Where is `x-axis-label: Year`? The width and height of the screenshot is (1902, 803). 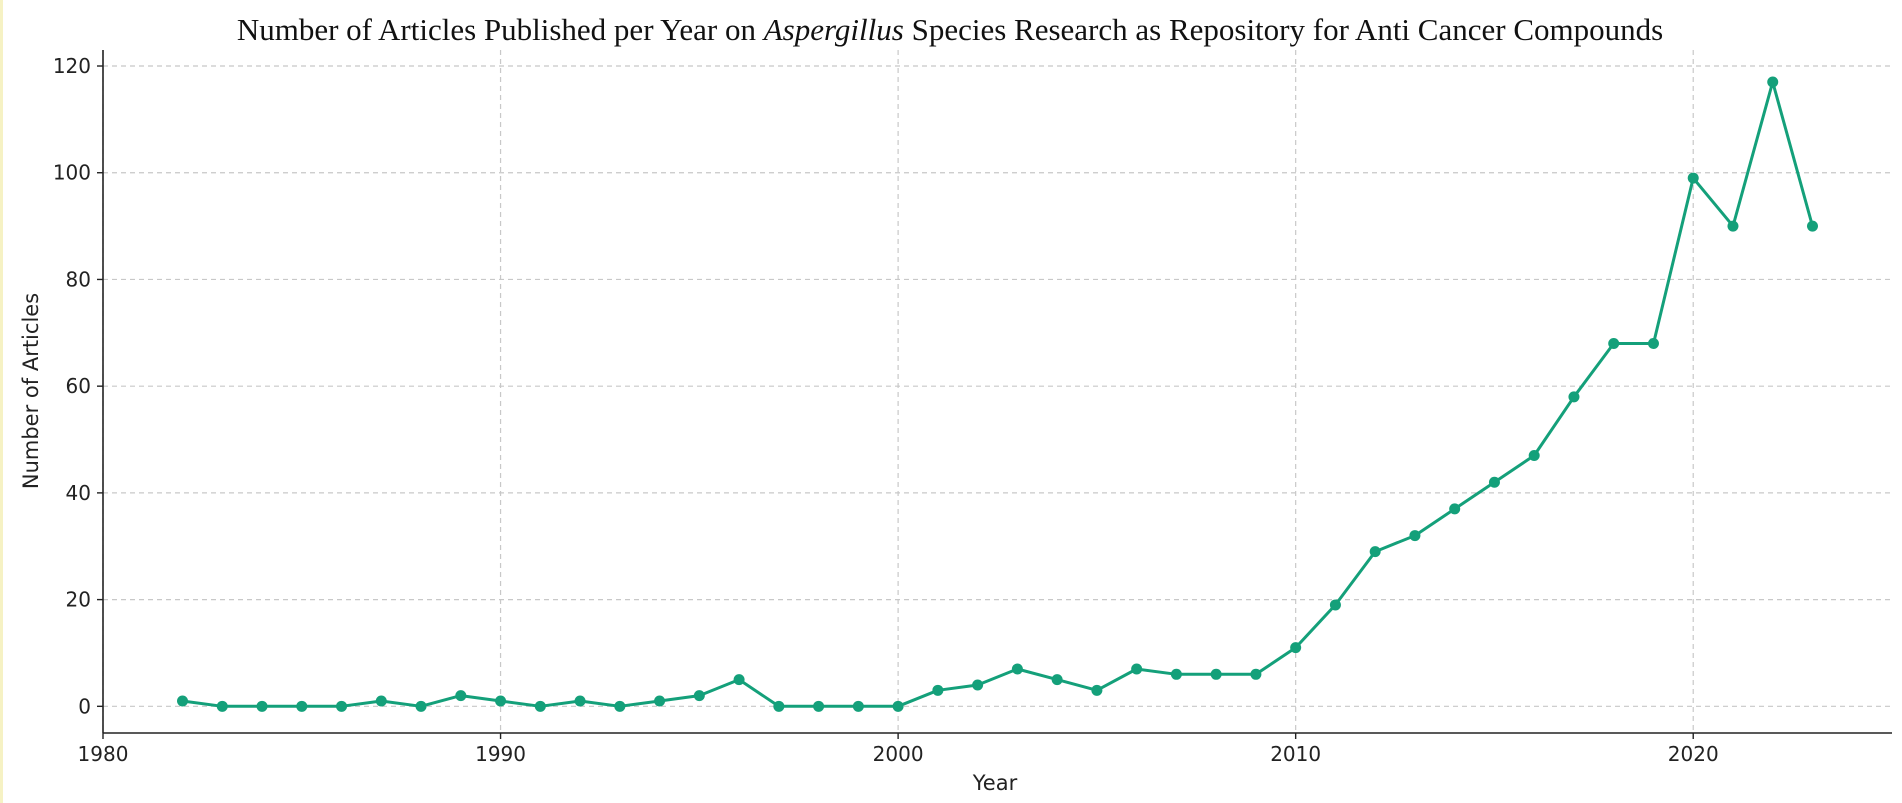
x-axis-label: Year is located at coordinates (995, 783).